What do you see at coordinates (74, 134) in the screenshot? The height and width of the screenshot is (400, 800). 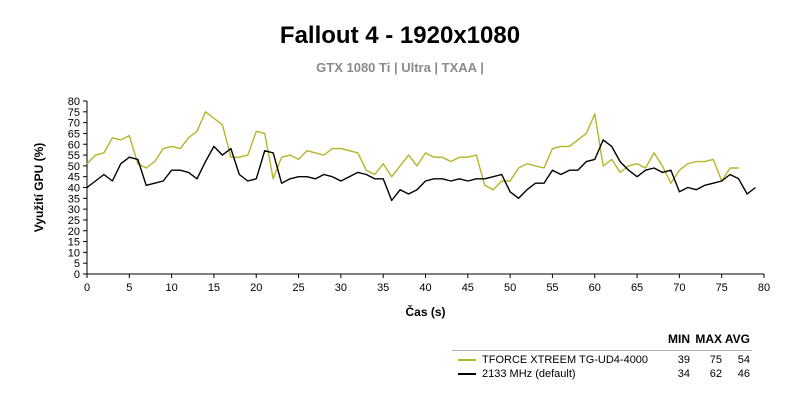 I see `y-tick-label: 65` at bounding box center [74, 134].